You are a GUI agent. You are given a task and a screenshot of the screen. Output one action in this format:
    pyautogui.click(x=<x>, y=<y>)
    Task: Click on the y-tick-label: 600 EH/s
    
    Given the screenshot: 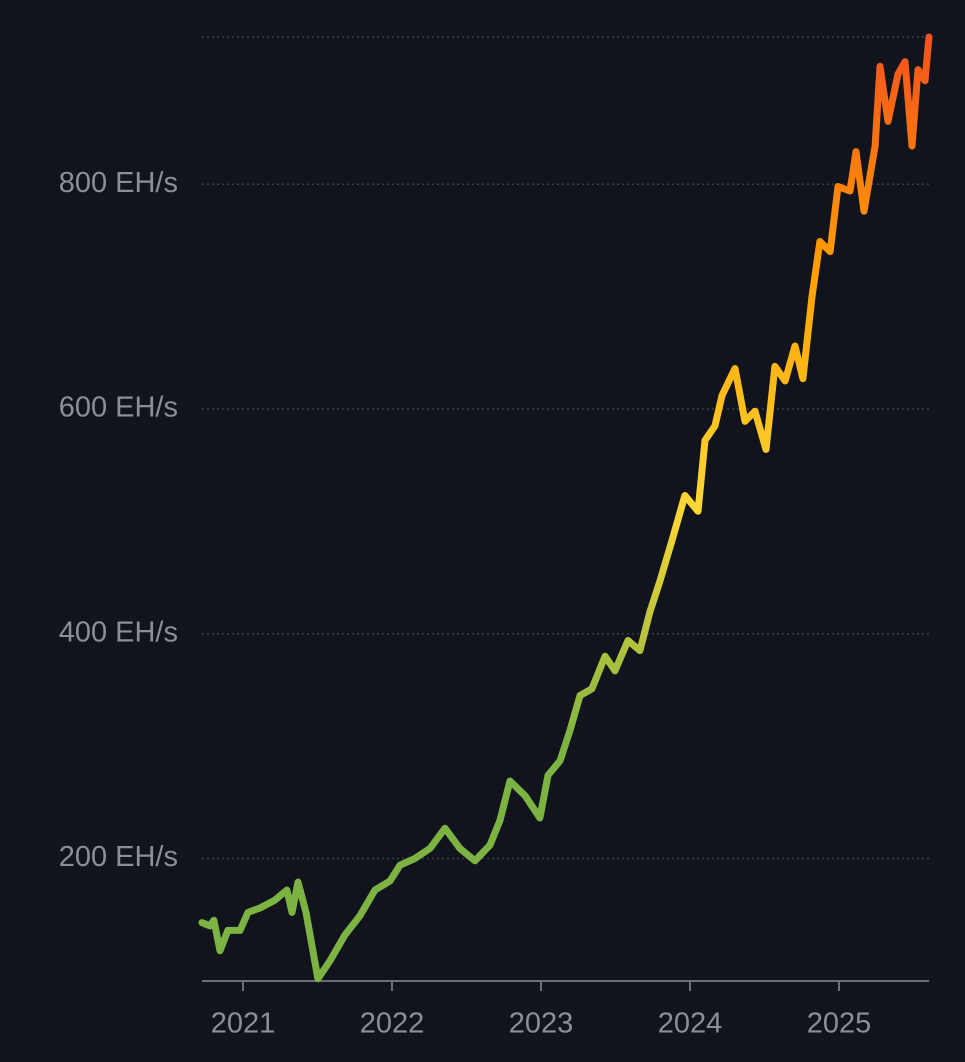 What is the action you would take?
    pyautogui.click(x=118, y=408)
    